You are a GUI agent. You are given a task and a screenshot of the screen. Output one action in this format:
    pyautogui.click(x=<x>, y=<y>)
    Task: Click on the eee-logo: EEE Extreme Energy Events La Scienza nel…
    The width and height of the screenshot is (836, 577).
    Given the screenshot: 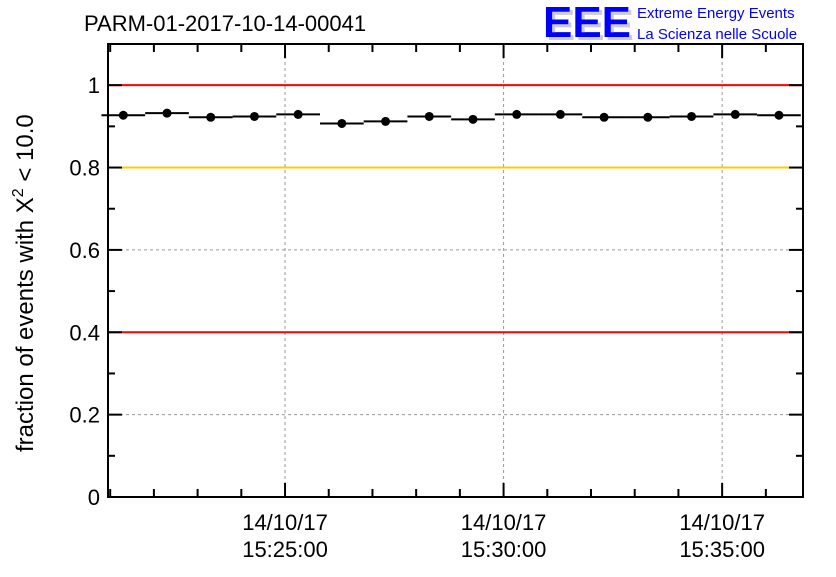 What is the action you would take?
    pyautogui.click(x=670, y=23)
    